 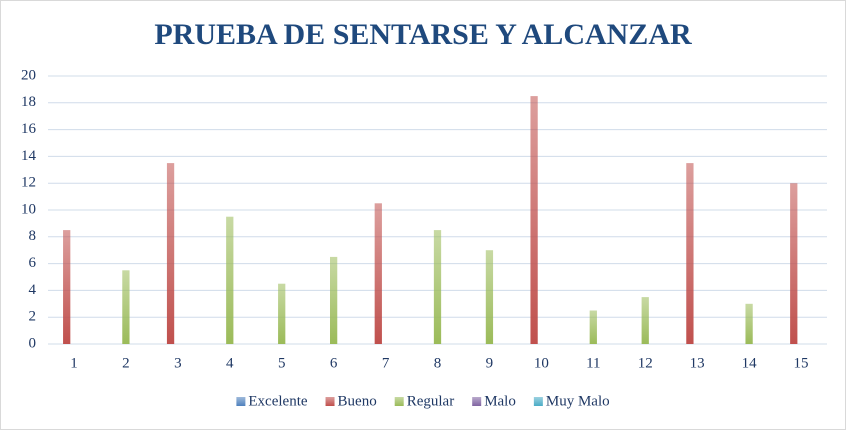 I want to click on legend-label: Regular, so click(x=430, y=401).